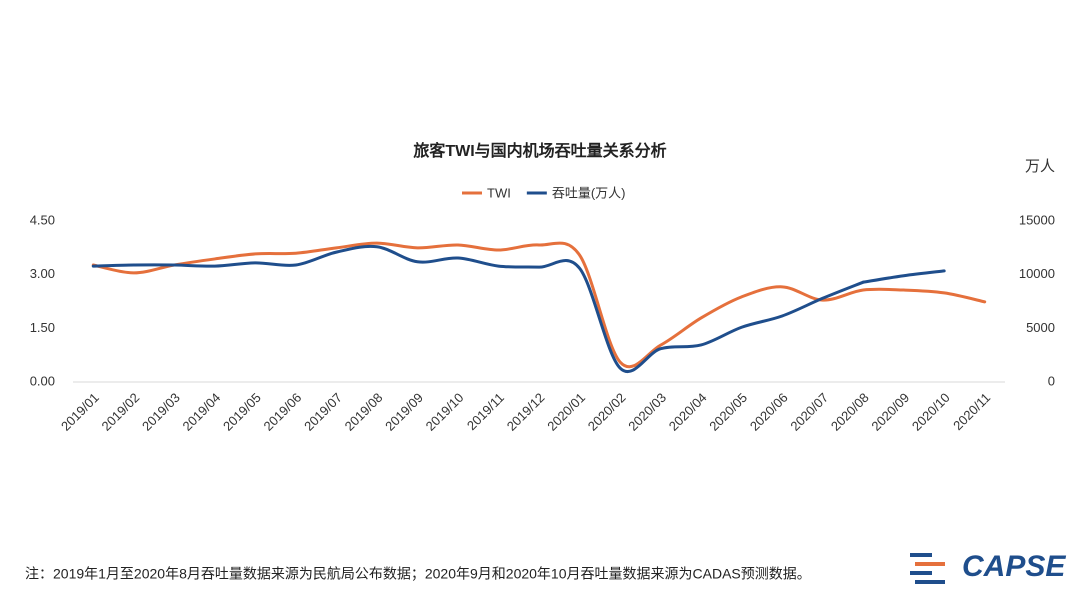 Image resolution: width=1080 pixels, height=606 pixels. Describe the element at coordinates (499, 192) in the screenshot. I see `legend-label: TWI` at that location.